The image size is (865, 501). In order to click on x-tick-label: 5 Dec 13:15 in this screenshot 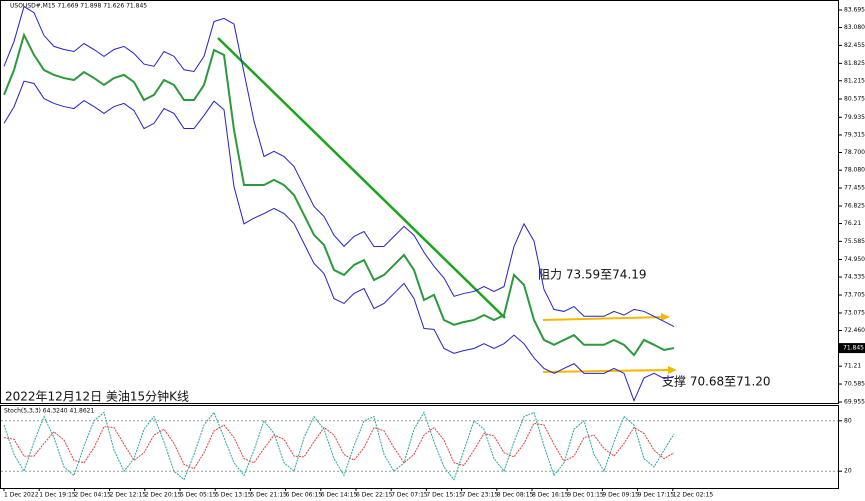, I will do `click(233, 495)`.